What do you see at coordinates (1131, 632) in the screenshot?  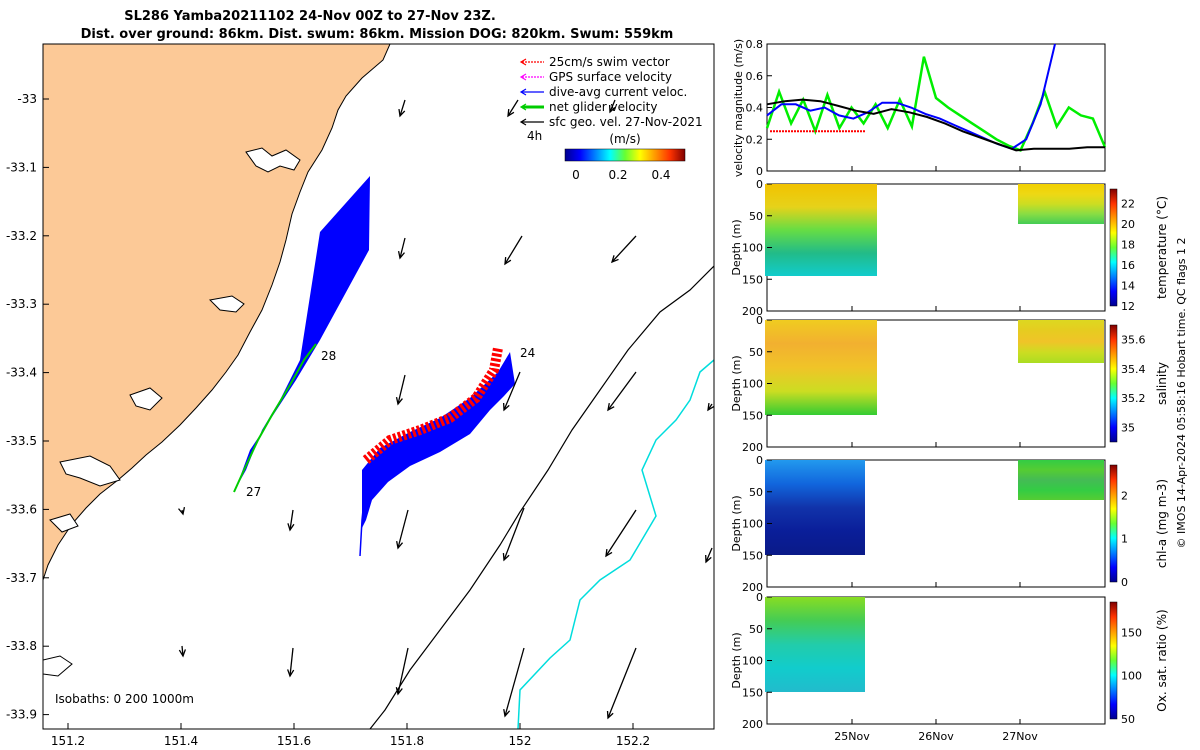 I see `section-cbar-tick: 150` at bounding box center [1131, 632].